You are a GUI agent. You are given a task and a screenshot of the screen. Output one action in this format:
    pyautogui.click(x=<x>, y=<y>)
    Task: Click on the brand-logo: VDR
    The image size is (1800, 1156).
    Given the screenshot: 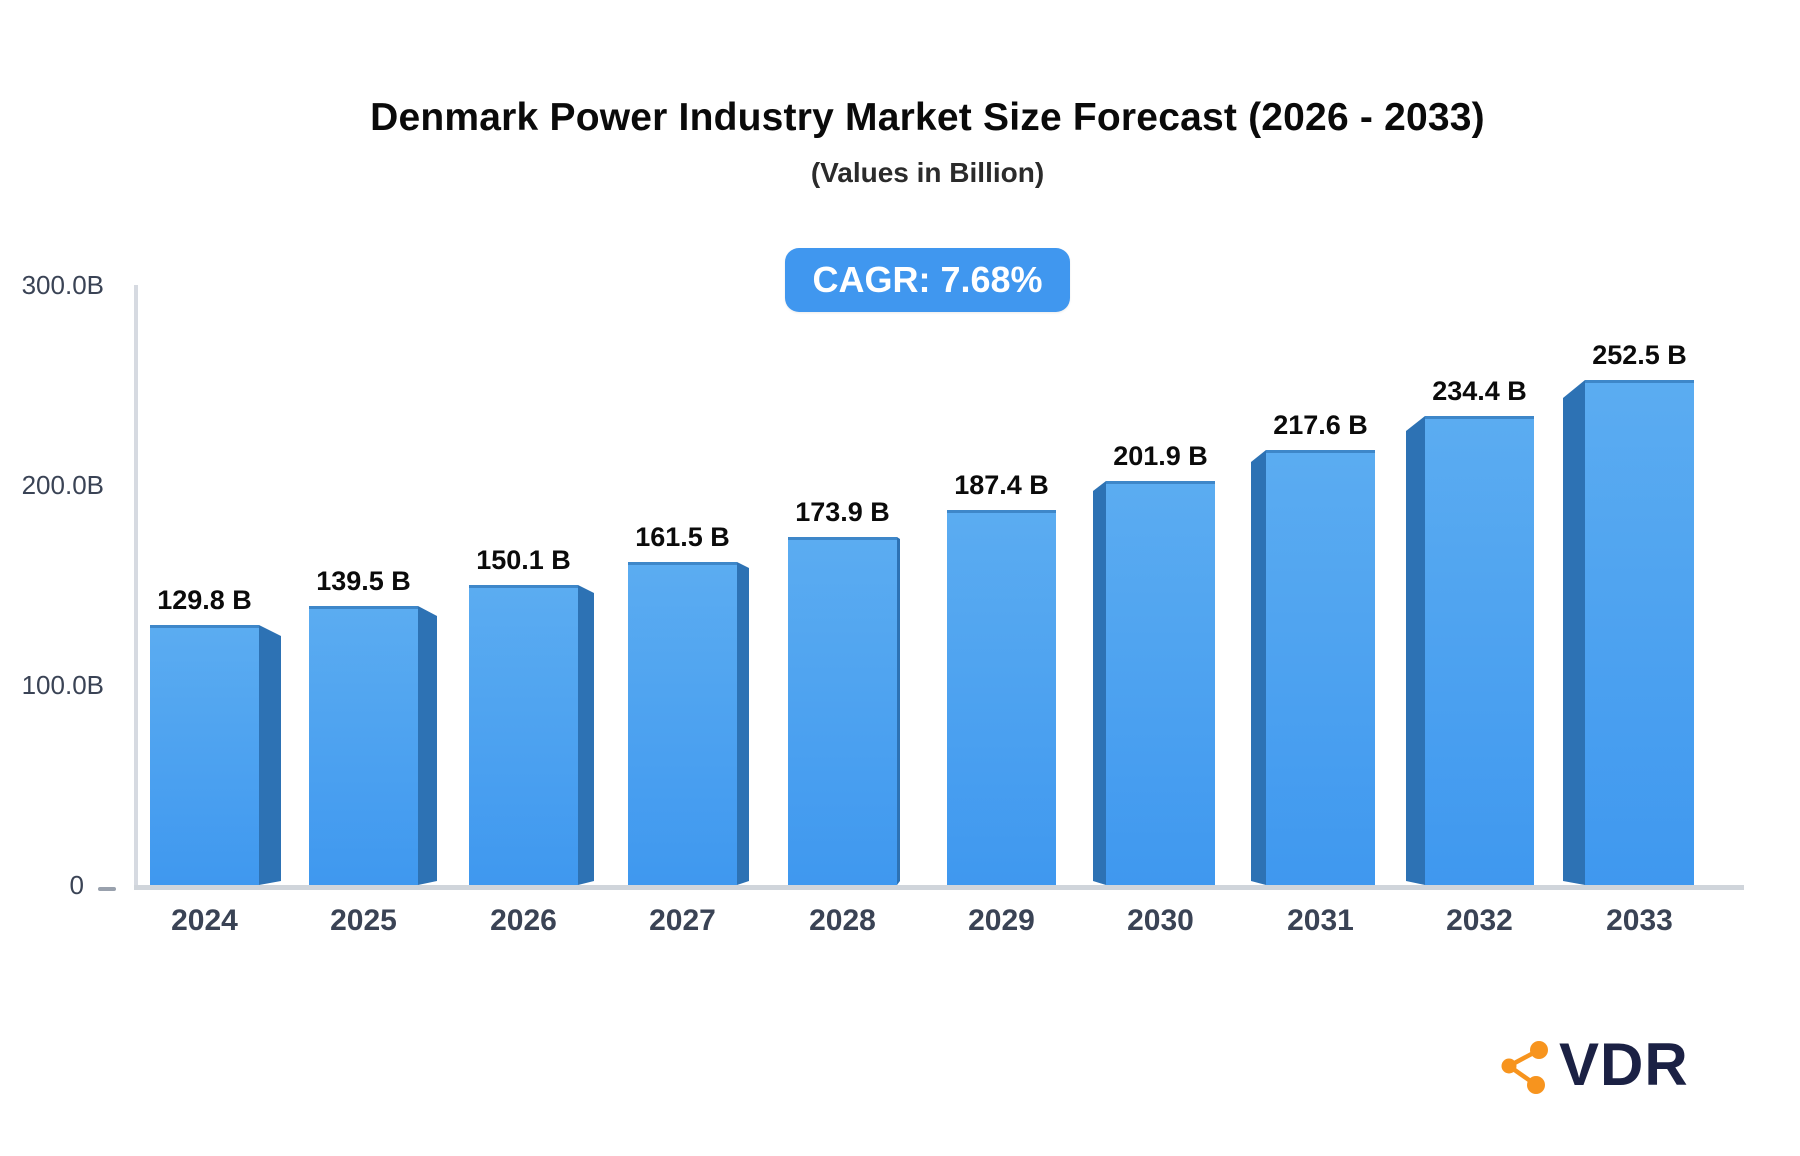 What is the action you would take?
    pyautogui.click(x=1590, y=1065)
    